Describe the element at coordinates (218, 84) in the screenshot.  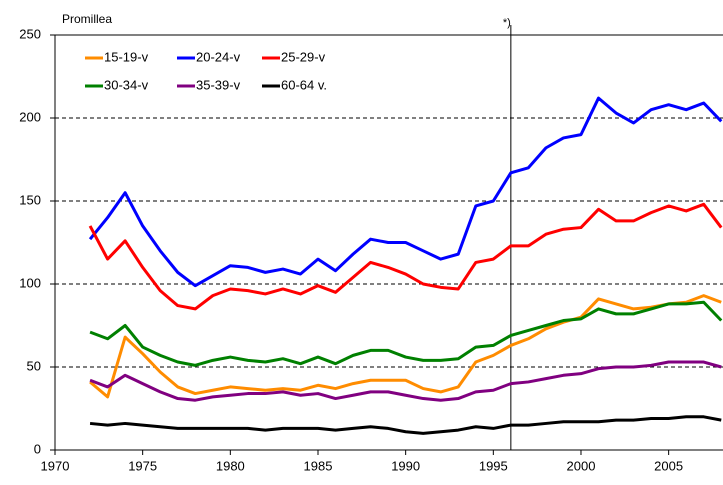
I see `legend-label: 35-39-v` at that location.